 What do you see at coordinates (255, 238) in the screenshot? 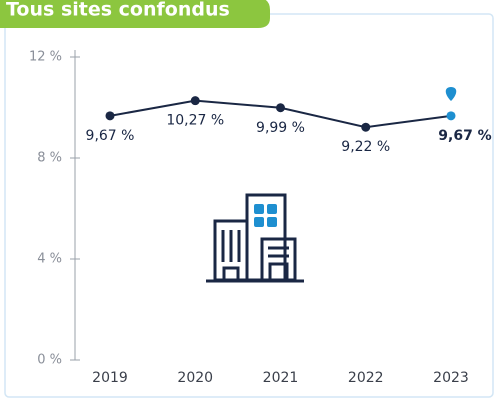
I see `building-icon` at bounding box center [255, 238].